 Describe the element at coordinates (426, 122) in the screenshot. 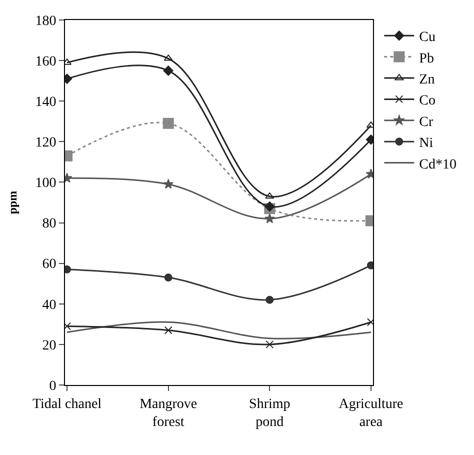

I see `legend-label: Cr` at that location.